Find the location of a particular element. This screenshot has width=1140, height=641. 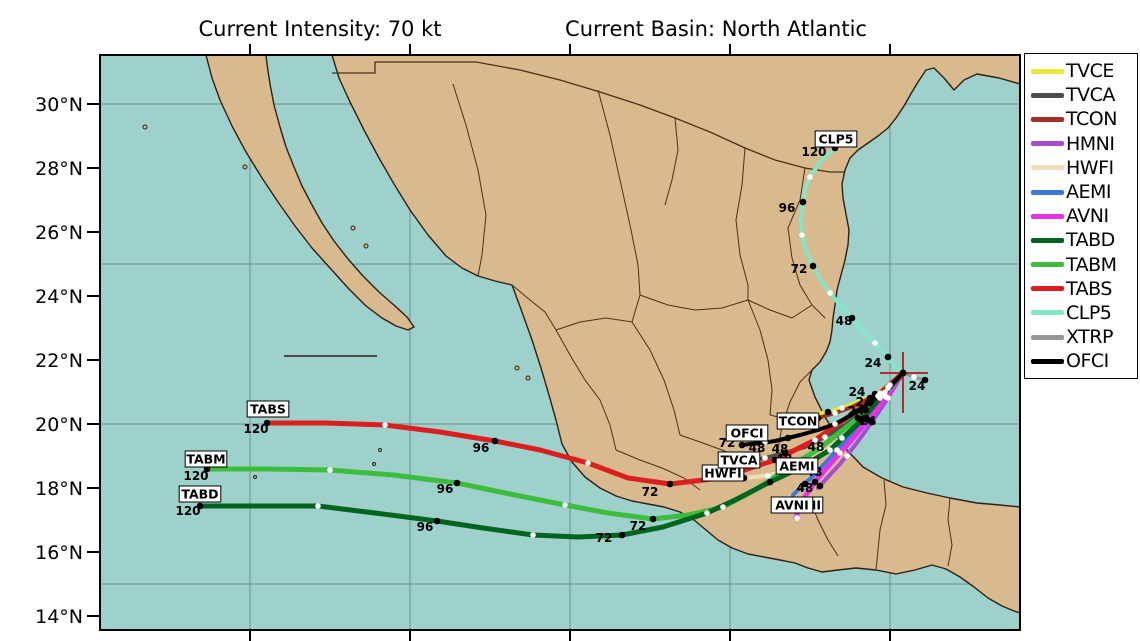

legend-item-TVCA: TVCA is located at coordinates (1084, 95).